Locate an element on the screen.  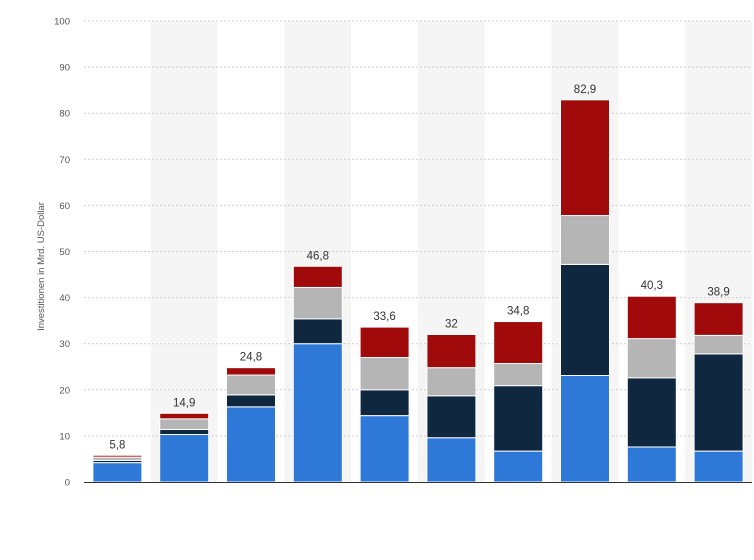
y-tick-label: 10 is located at coordinates (64, 436).